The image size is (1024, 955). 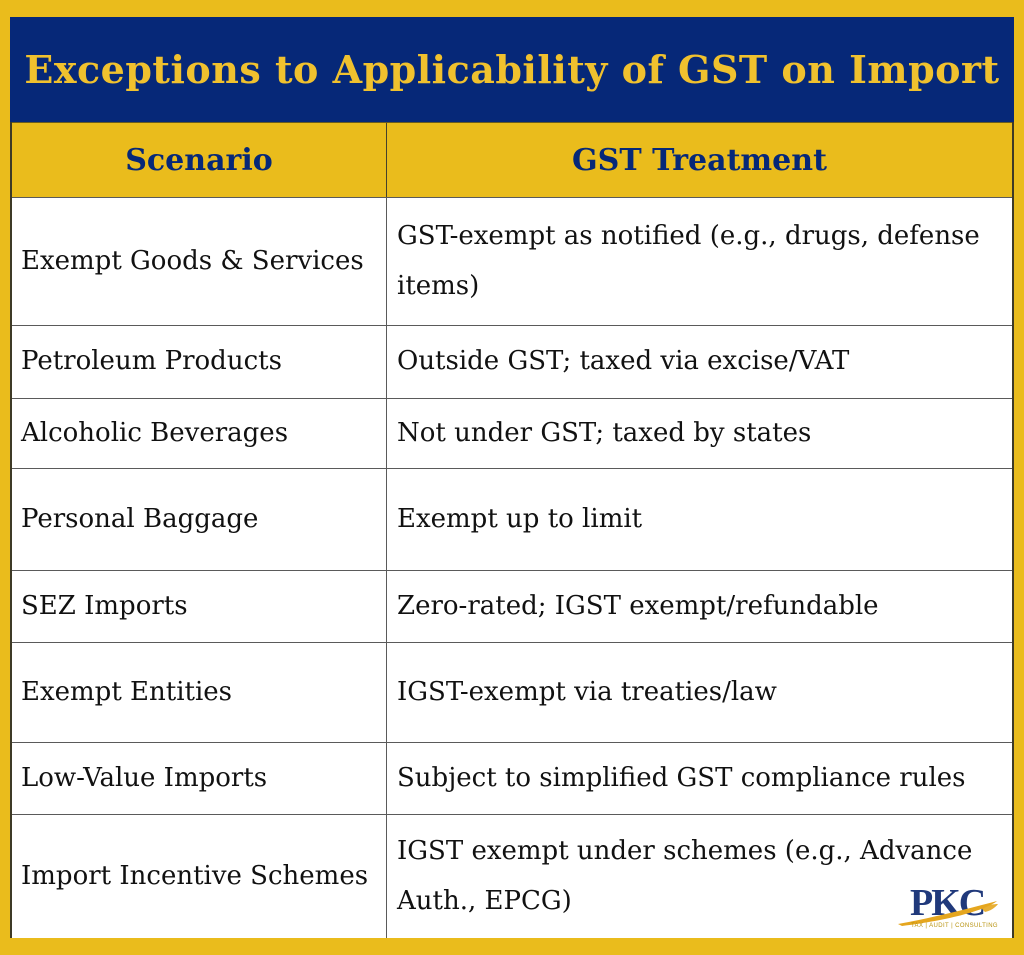 What do you see at coordinates (104, 605) in the screenshot?
I see `cell-scenario: SEZ Imports` at bounding box center [104, 605].